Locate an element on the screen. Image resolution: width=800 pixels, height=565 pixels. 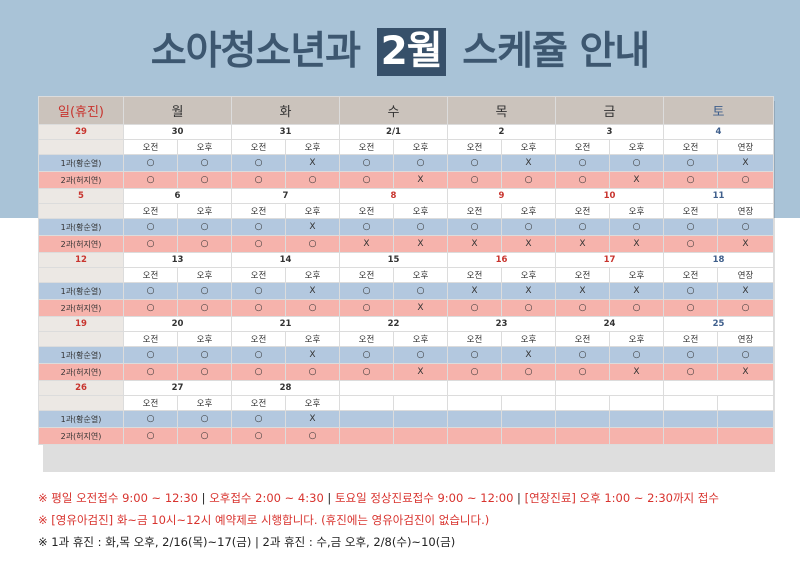
session-pm: 연장 is located at coordinates (745, 147).